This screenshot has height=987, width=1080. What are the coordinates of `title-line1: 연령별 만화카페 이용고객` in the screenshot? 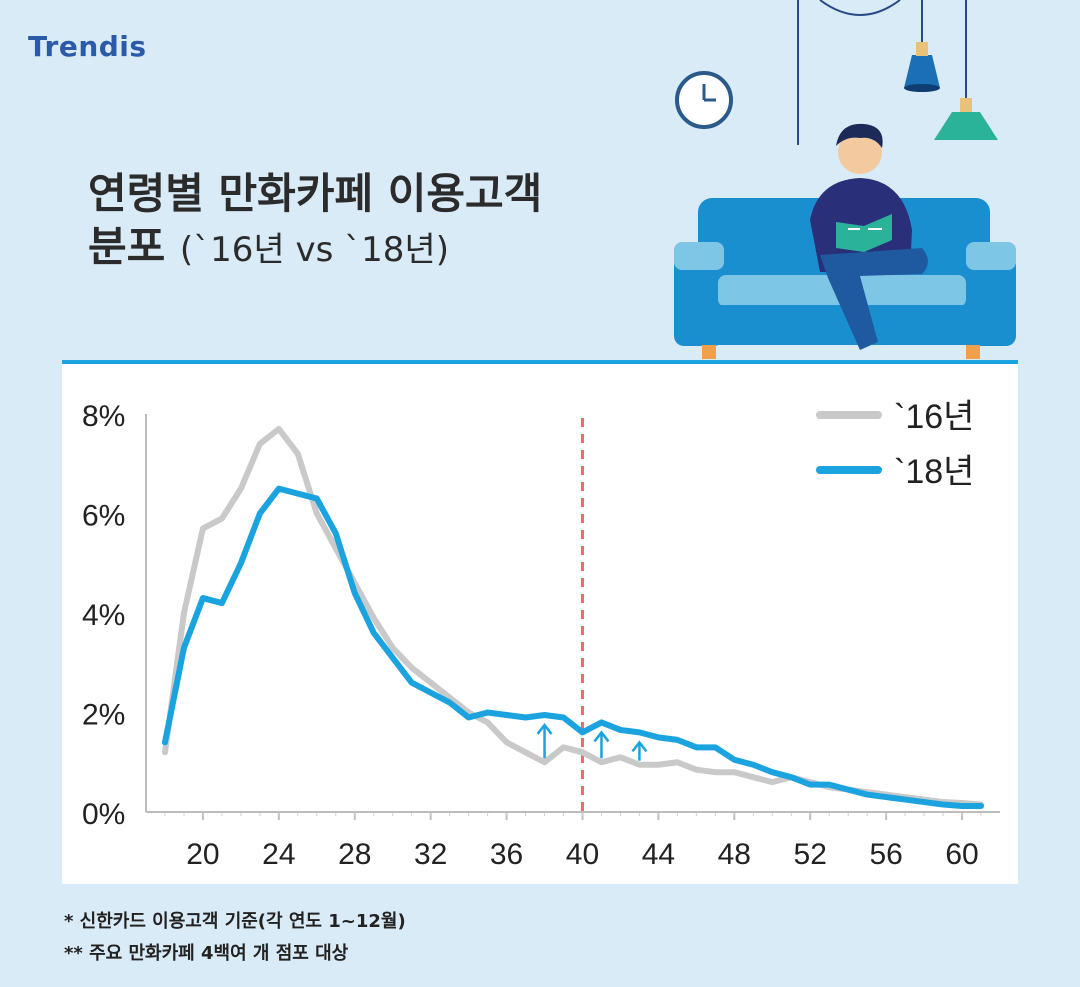 It's located at (315, 193).